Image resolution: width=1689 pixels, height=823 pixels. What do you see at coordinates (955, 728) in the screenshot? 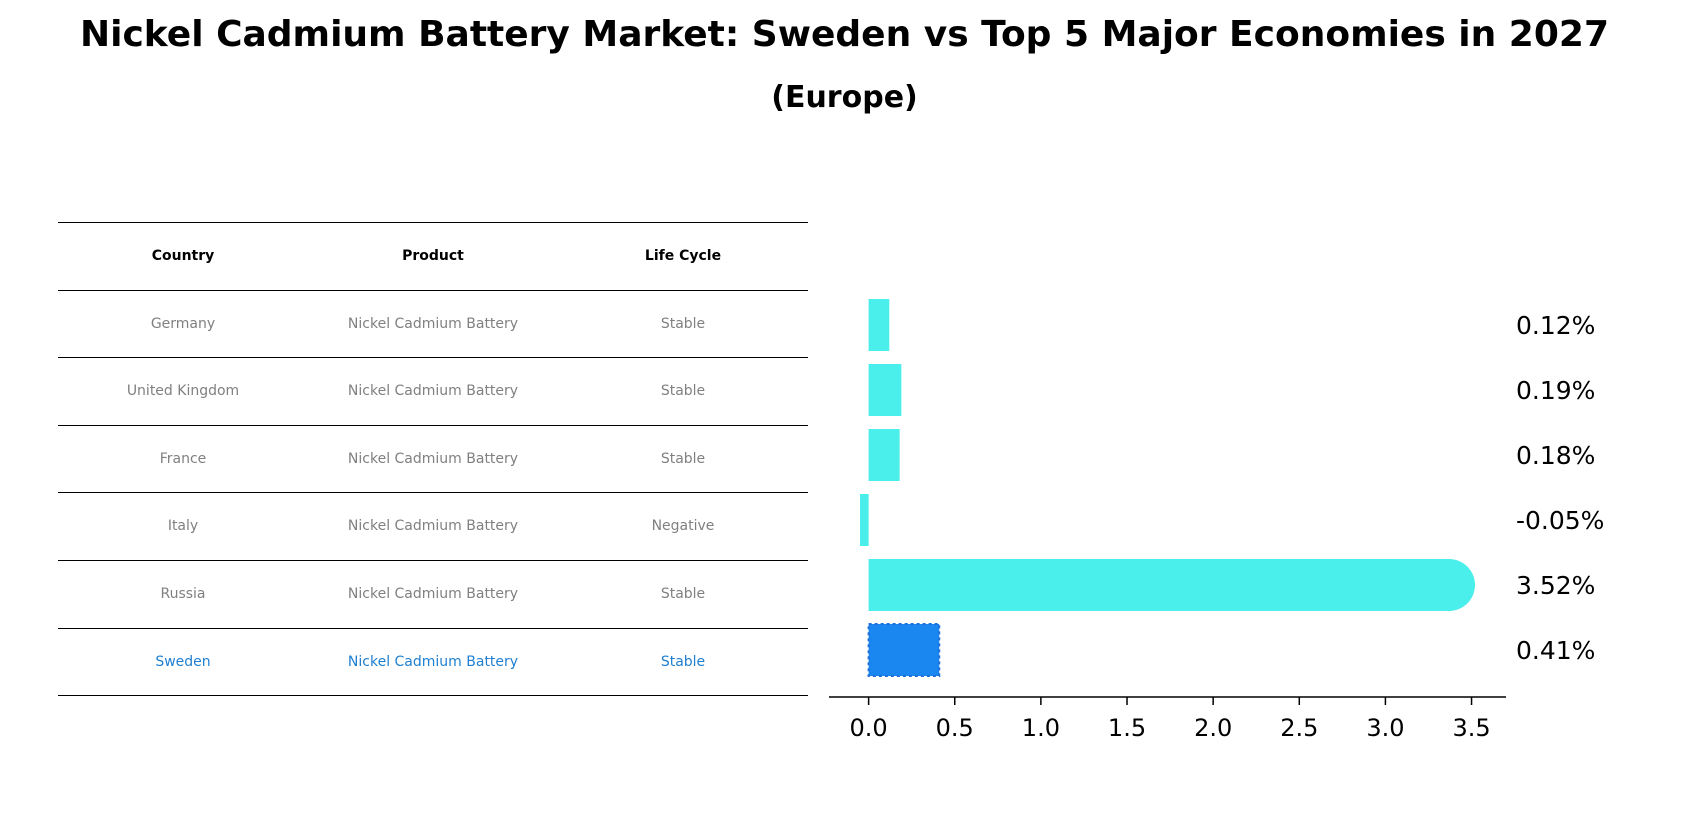
I see `x-tick-label: 0.5` at bounding box center [955, 728].